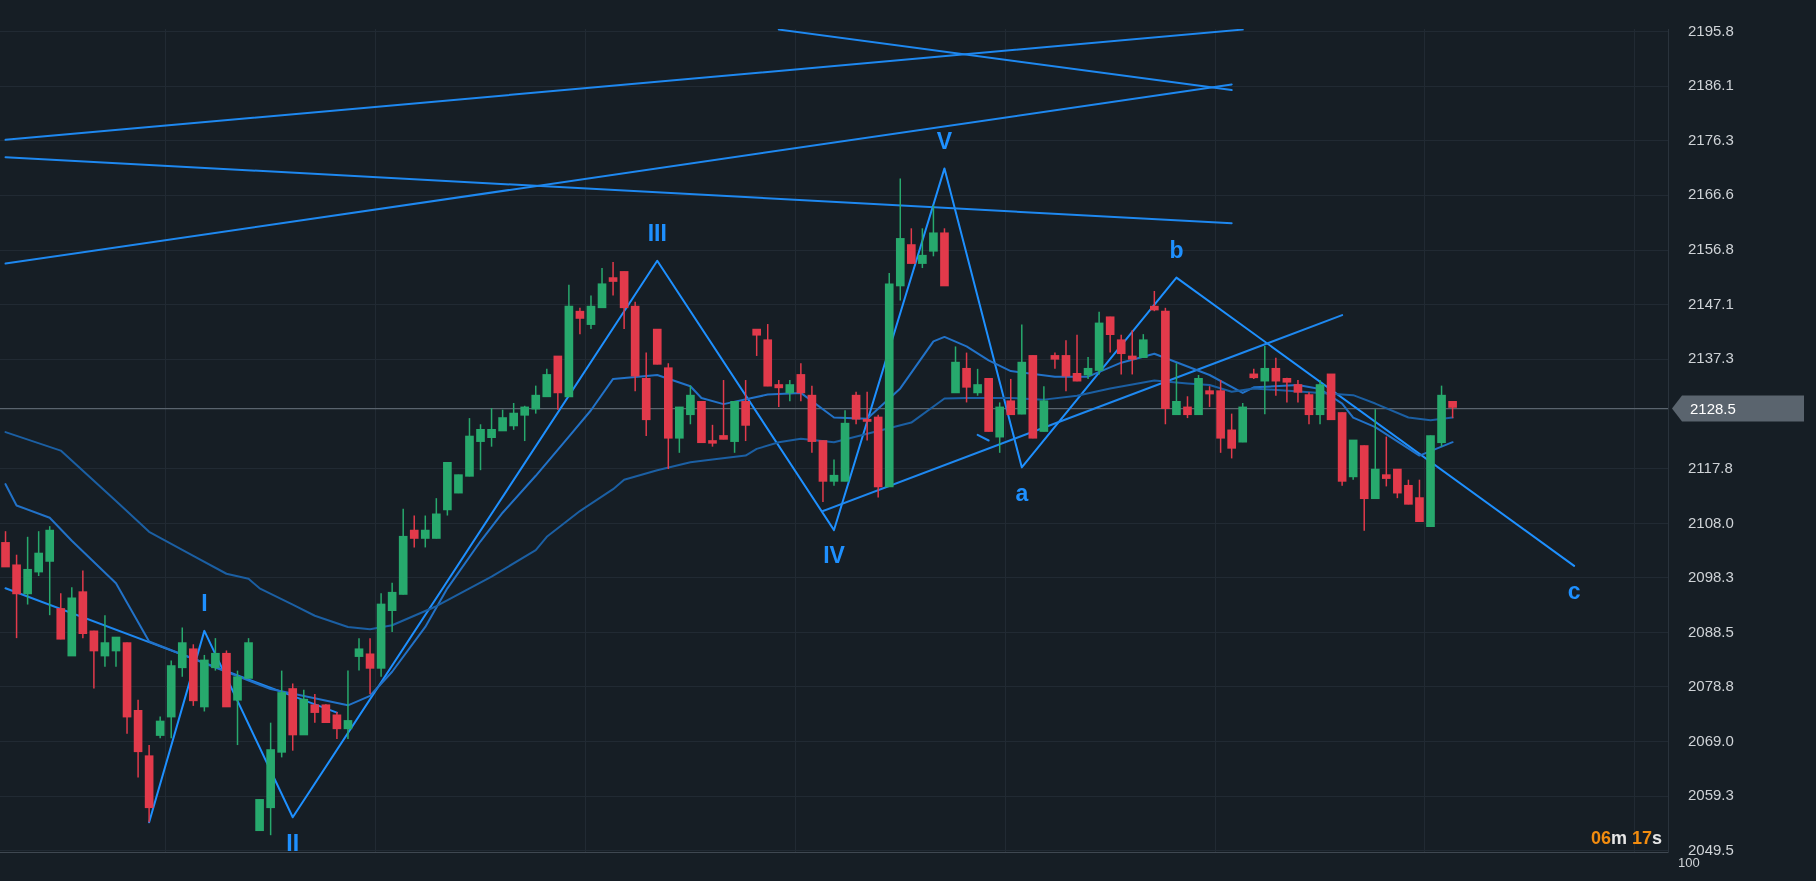 This screenshot has width=1816, height=881. What do you see at coordinates (1711, 685) in the screenshot?
I see `y-tick-label: 2078.8` at bounding box center [1711, 685].